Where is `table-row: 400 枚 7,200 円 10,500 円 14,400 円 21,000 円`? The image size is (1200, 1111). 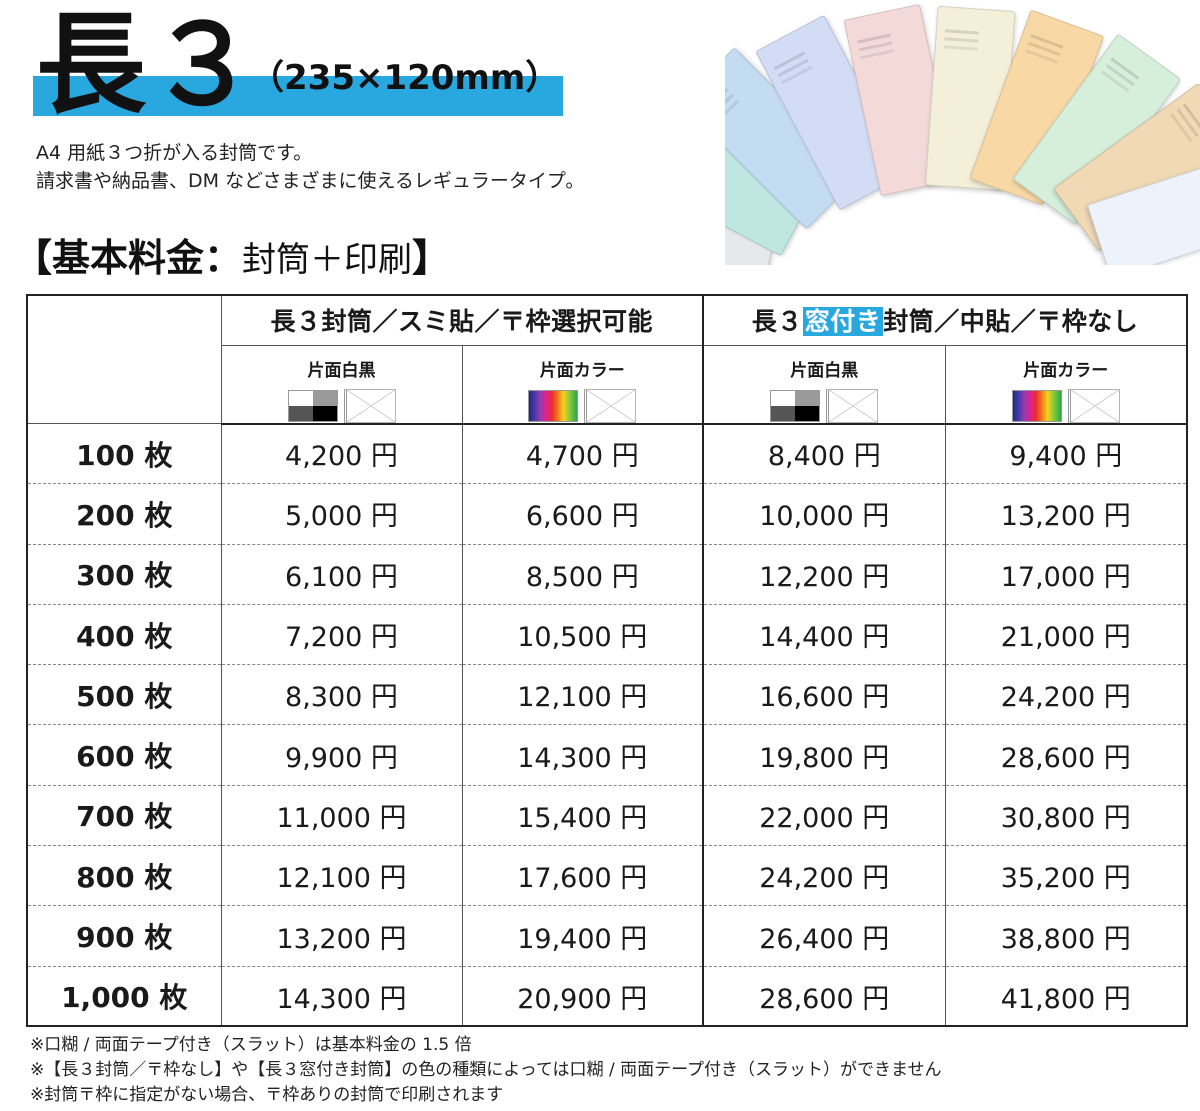
table-row: 400 枚 7,200 円 10,500 円 14,400 円 21,000 円 is located at coordinates (607, 635).